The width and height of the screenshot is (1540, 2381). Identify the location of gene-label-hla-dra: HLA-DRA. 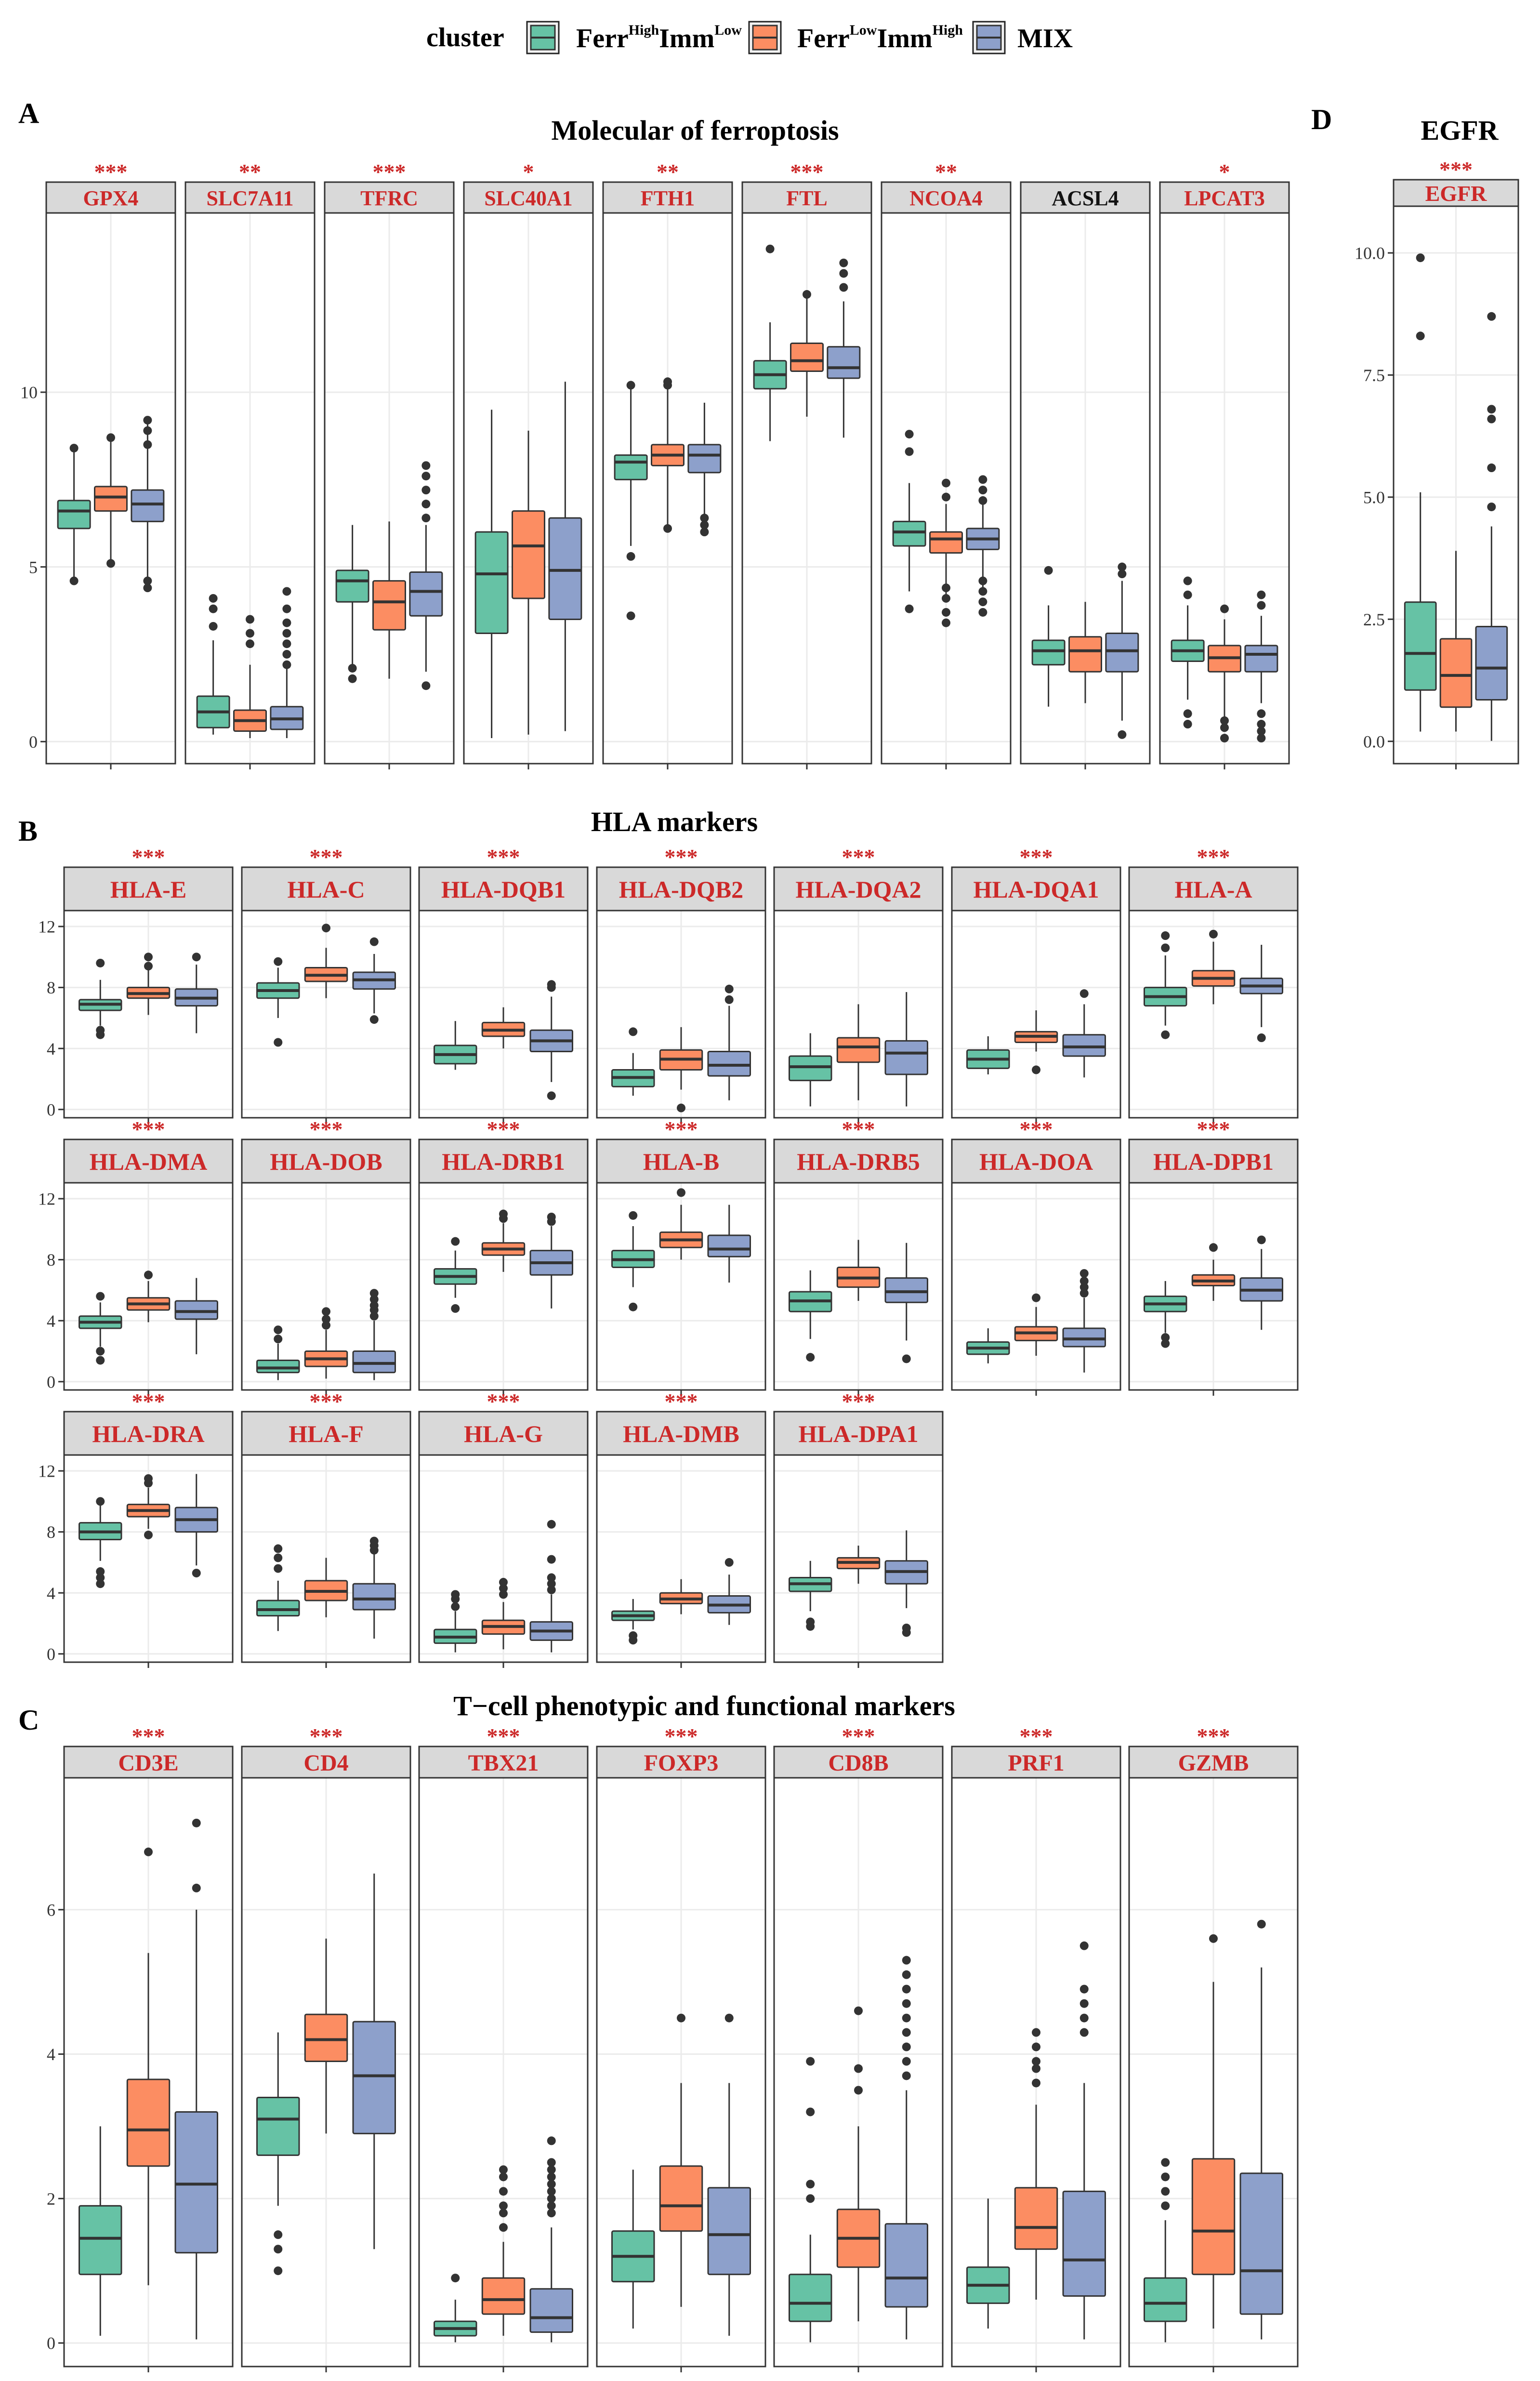
(148, 1434).